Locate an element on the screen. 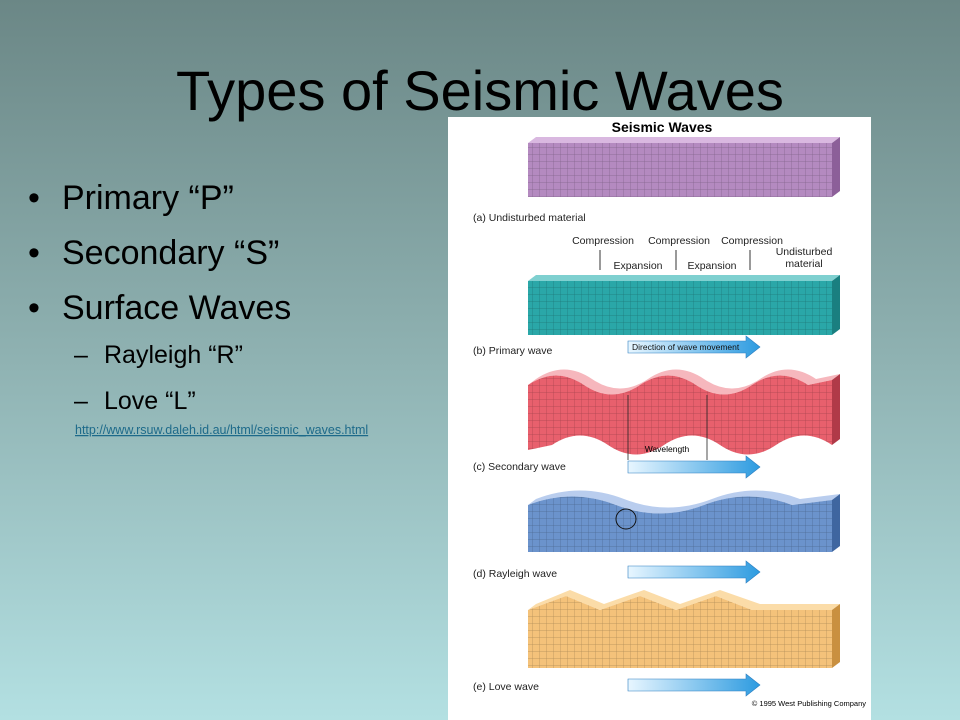 The image size is (960, 720). block-a is located at coordinates (684, 167).